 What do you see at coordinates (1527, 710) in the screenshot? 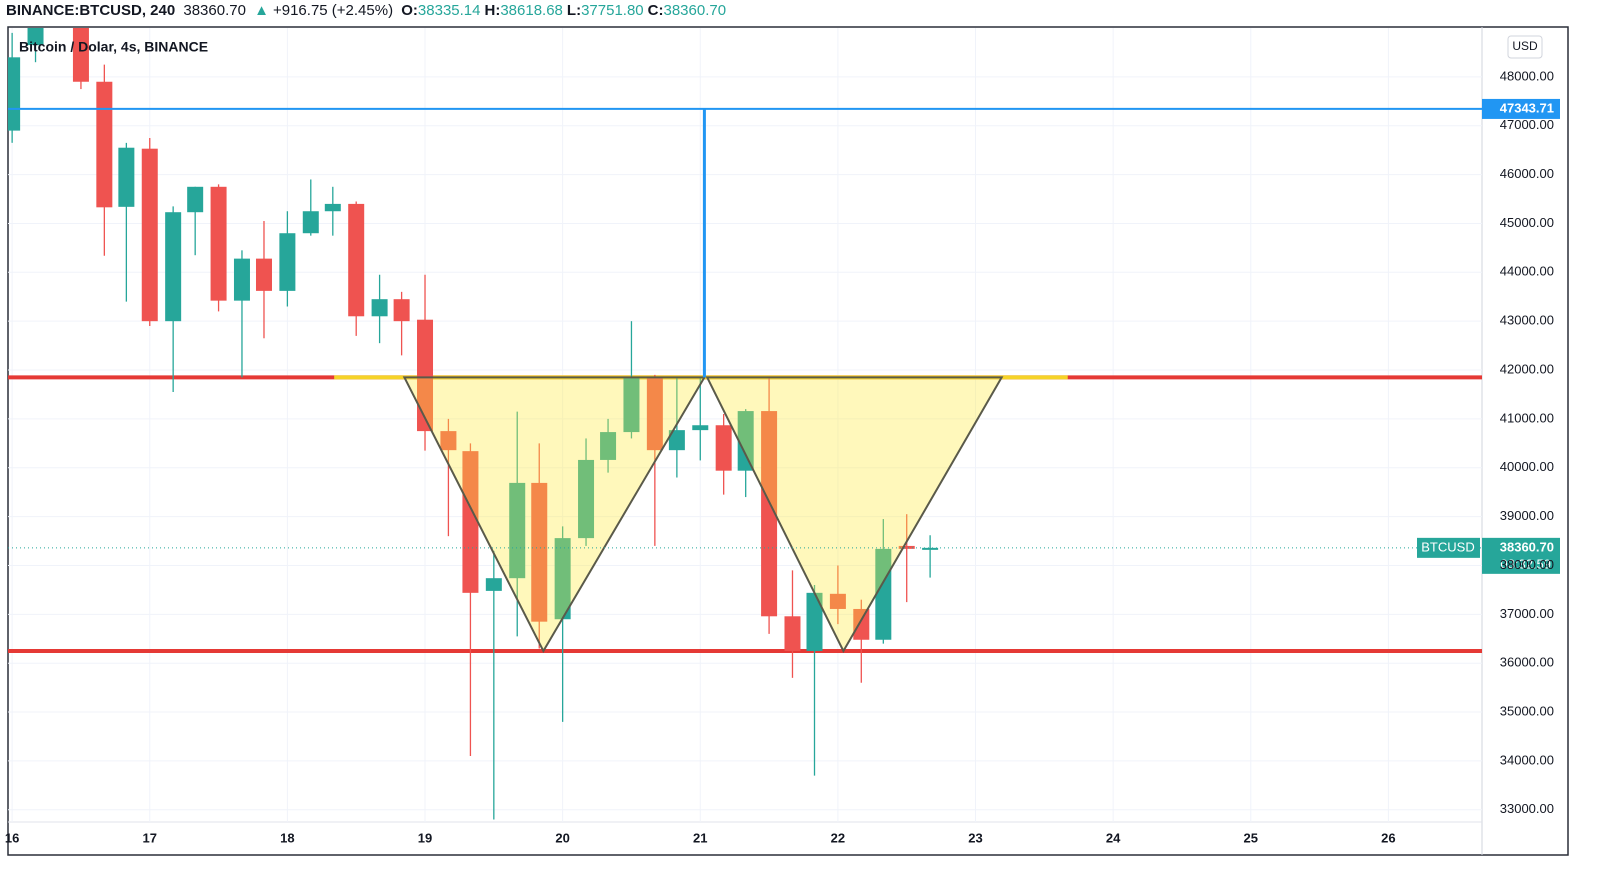
I see `y-tick-label: 35000.00` at bounding box center [1527, 710].